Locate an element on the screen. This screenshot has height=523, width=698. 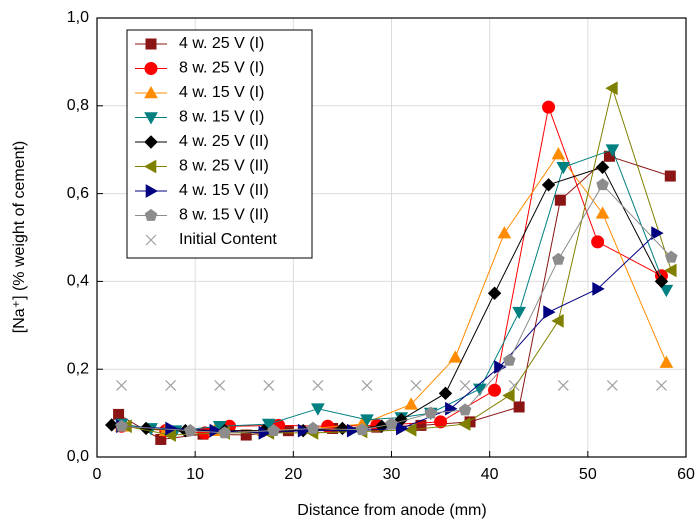
legend-label: 8 w. 25 V (II) is located at coordinates (224, 166).